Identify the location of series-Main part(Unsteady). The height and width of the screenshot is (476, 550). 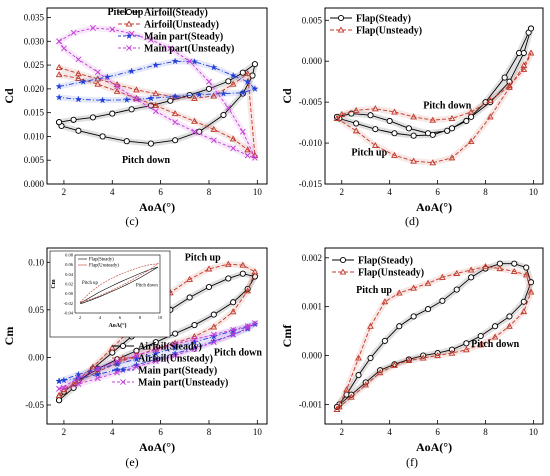
(157, 92).